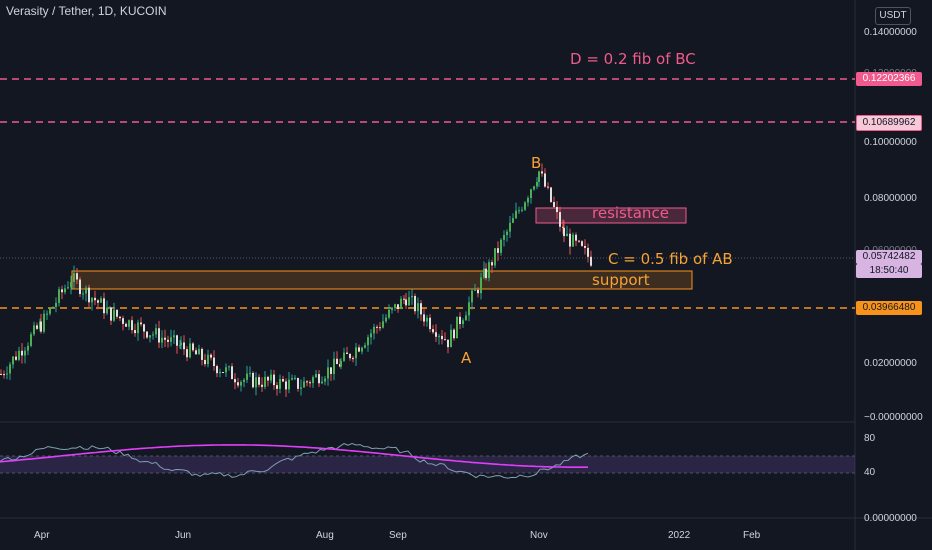 This screenshot has height=550, width=932. Describe the element at coordinates (889, 271) in the screenshot. I see `countdown-badge: 18:50:40` at that location.